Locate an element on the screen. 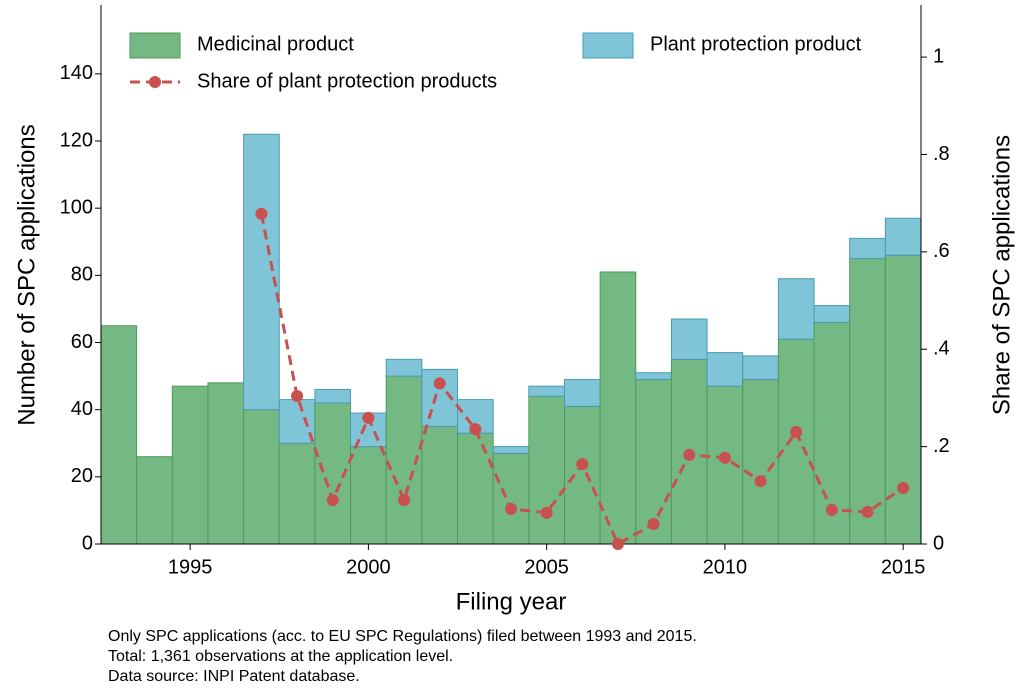 Image resolution: width=1022 pixels, height=693 pixels. y-tick-label: 100 is located at coordinates (76, 207).